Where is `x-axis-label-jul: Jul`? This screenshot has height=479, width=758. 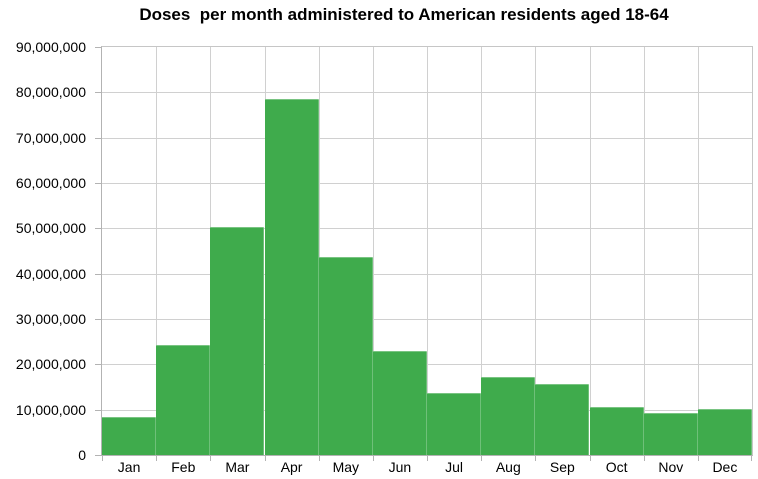 x-axis-label-jul: Jul is located at coordinates (454, 467).